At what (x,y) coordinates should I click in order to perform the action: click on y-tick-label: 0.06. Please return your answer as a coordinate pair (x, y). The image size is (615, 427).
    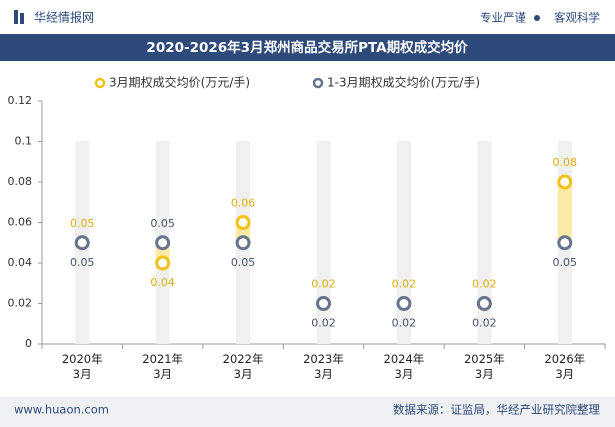
    Looking at the image, I should click on (20, 222).